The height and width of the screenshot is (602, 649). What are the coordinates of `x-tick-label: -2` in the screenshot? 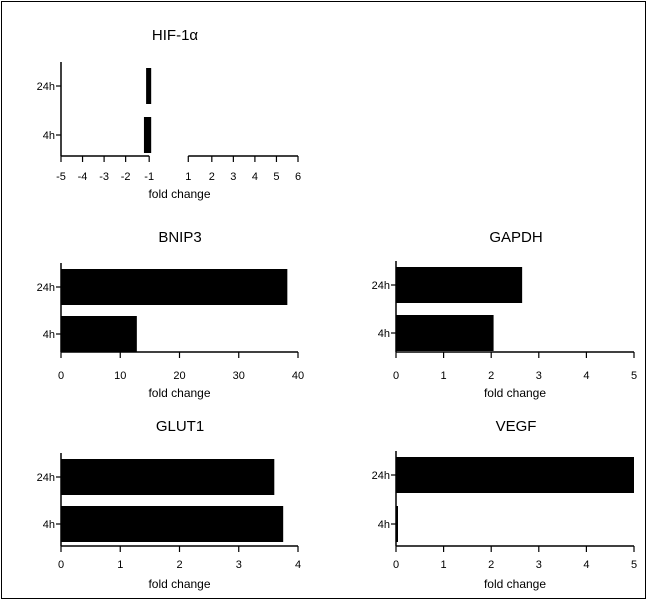 It's located at (126, 177).